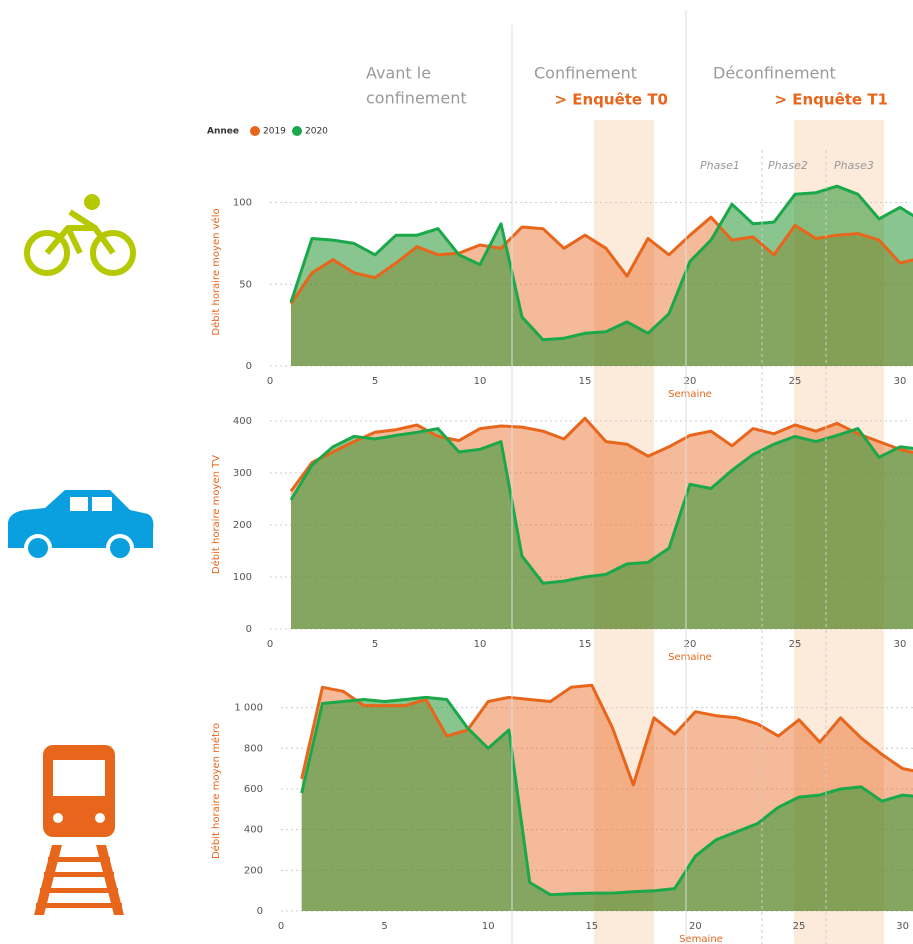 This screenshot has height=944, width=913. What do you see at coordinates (216, 514) in the screenshot?
I see `y-axis-label: Débit horaire moyen TV` at bounding box center [216, 514].